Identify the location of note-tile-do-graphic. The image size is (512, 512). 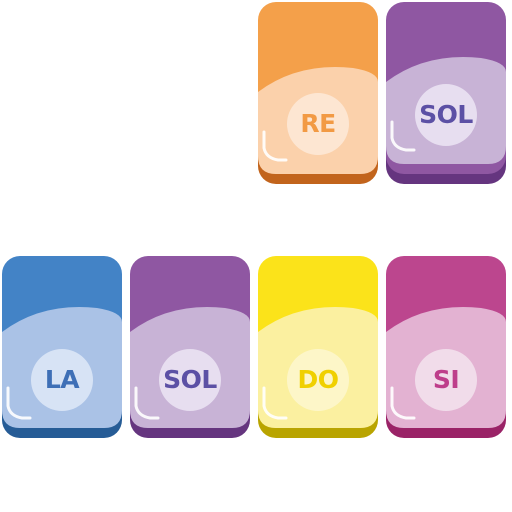
(318, 347).